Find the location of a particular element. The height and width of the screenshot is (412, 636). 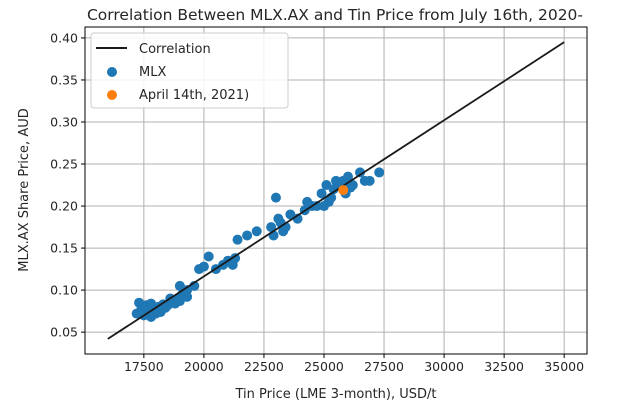

y-tick-label: 0.40 is located at coordinates (64, 37).